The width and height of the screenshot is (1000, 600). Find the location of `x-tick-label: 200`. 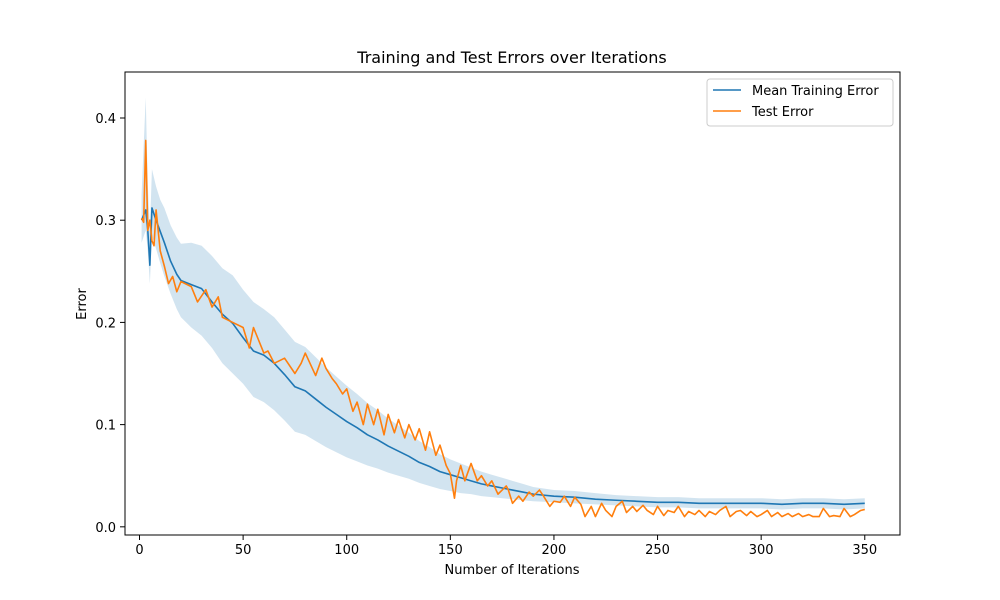

x-tick-label: 200 is located at coordinates (554, 550).